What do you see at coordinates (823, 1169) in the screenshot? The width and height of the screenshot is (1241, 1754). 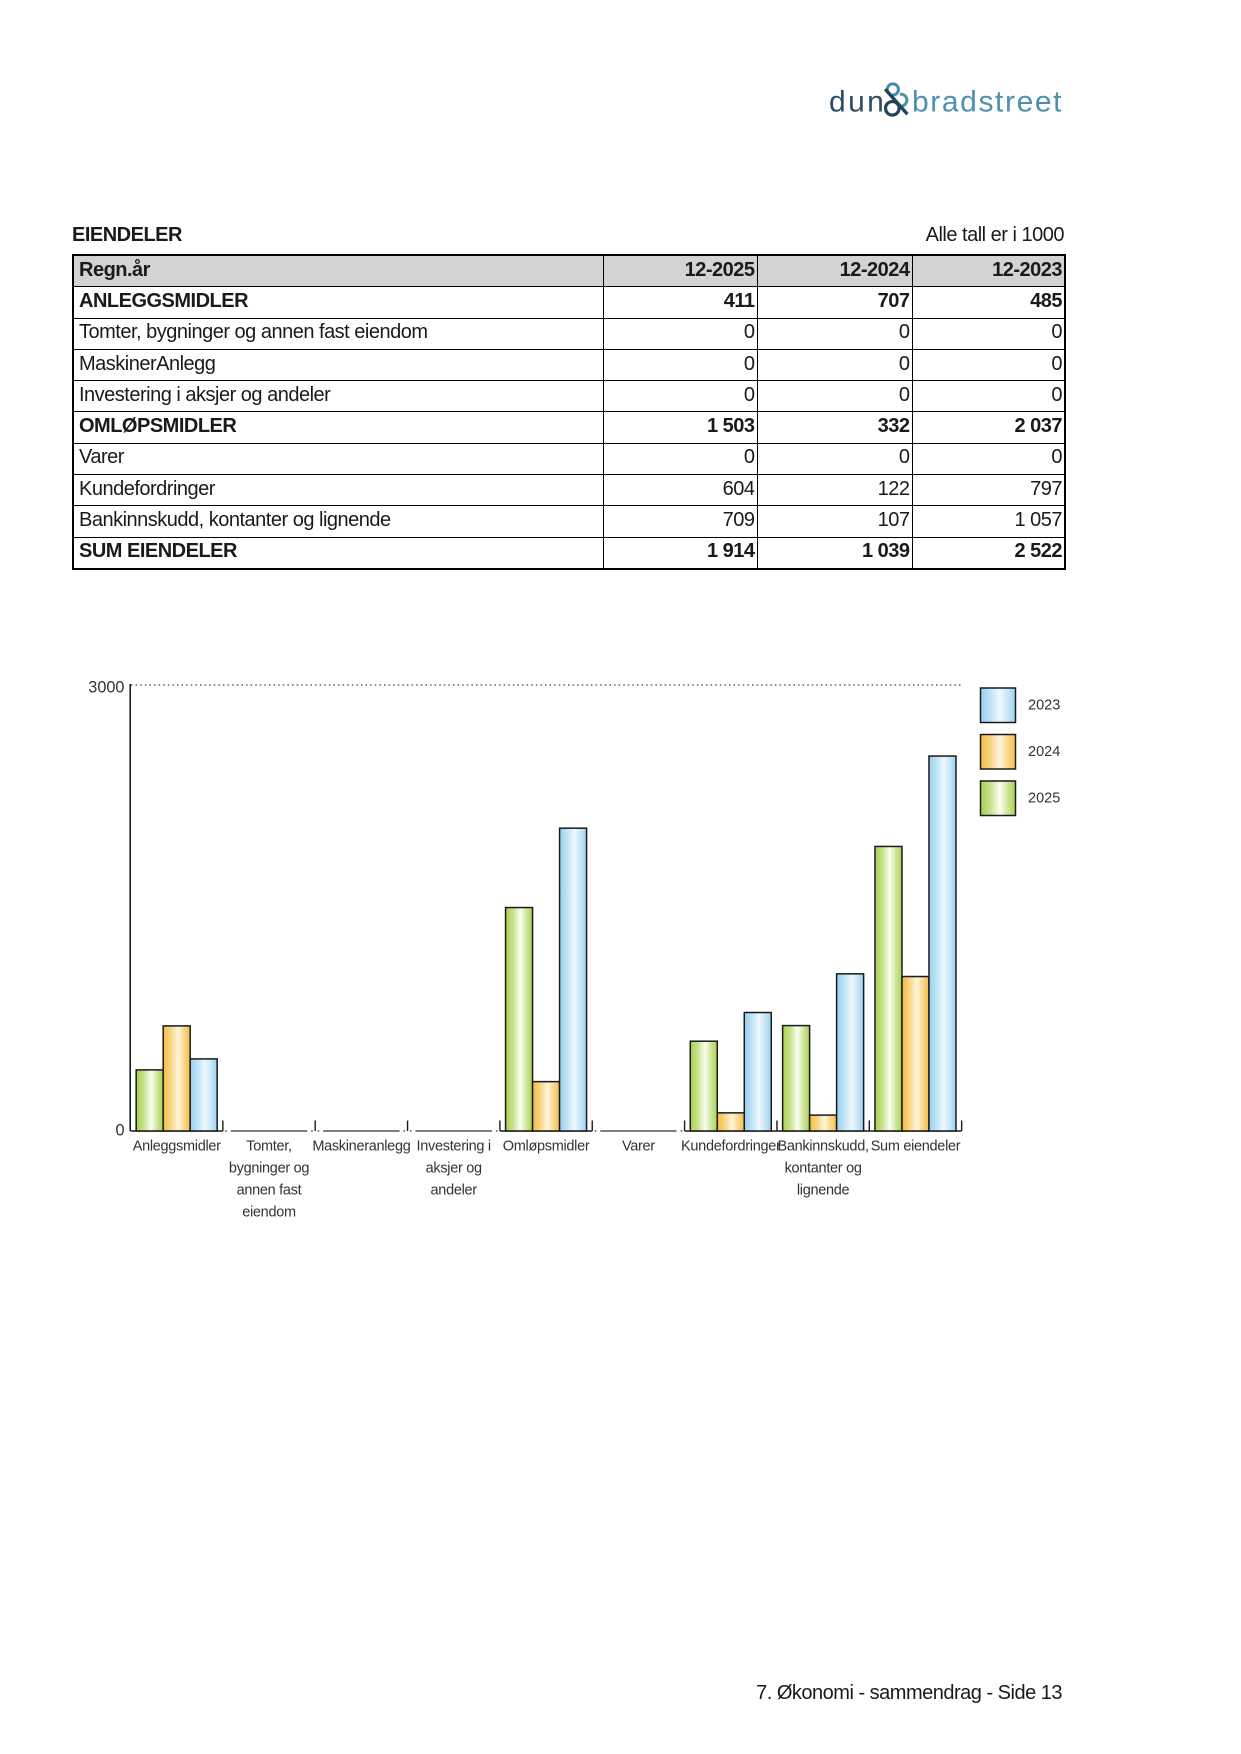 I see `svg-text: kontanter og` at bounding box center [823, 1169].